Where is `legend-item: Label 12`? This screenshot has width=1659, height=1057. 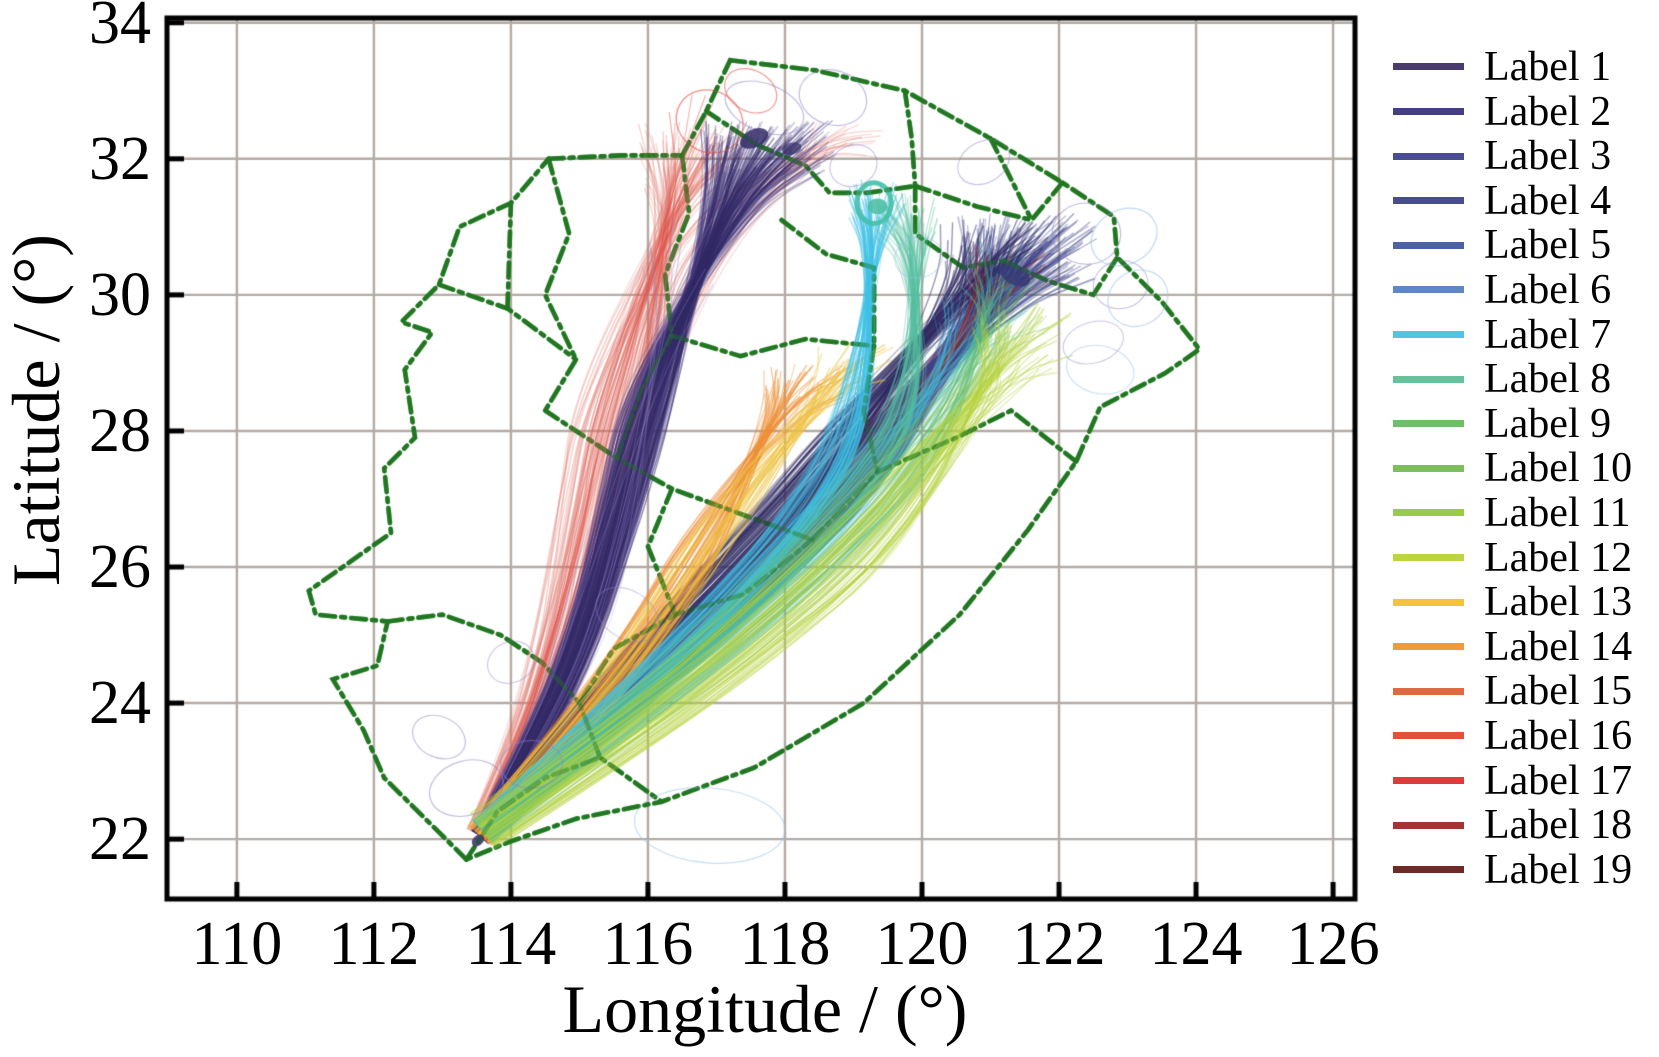 legend-item: Label 12 is located at coordinates (1512, 557).